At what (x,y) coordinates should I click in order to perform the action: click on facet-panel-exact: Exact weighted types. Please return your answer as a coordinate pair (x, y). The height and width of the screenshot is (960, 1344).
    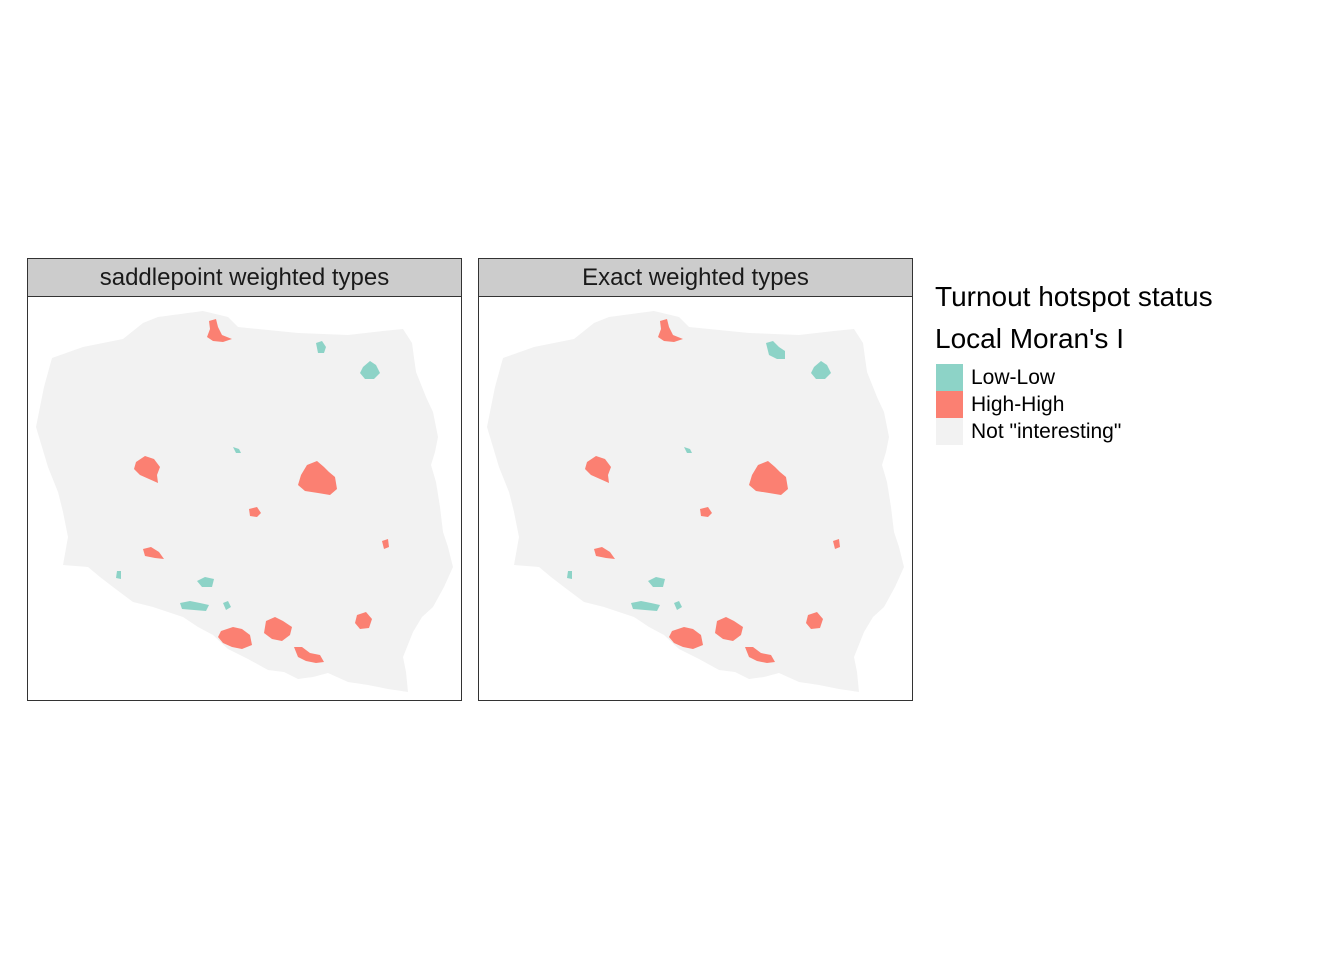
    Looking at the image, I should click on (695, 479).